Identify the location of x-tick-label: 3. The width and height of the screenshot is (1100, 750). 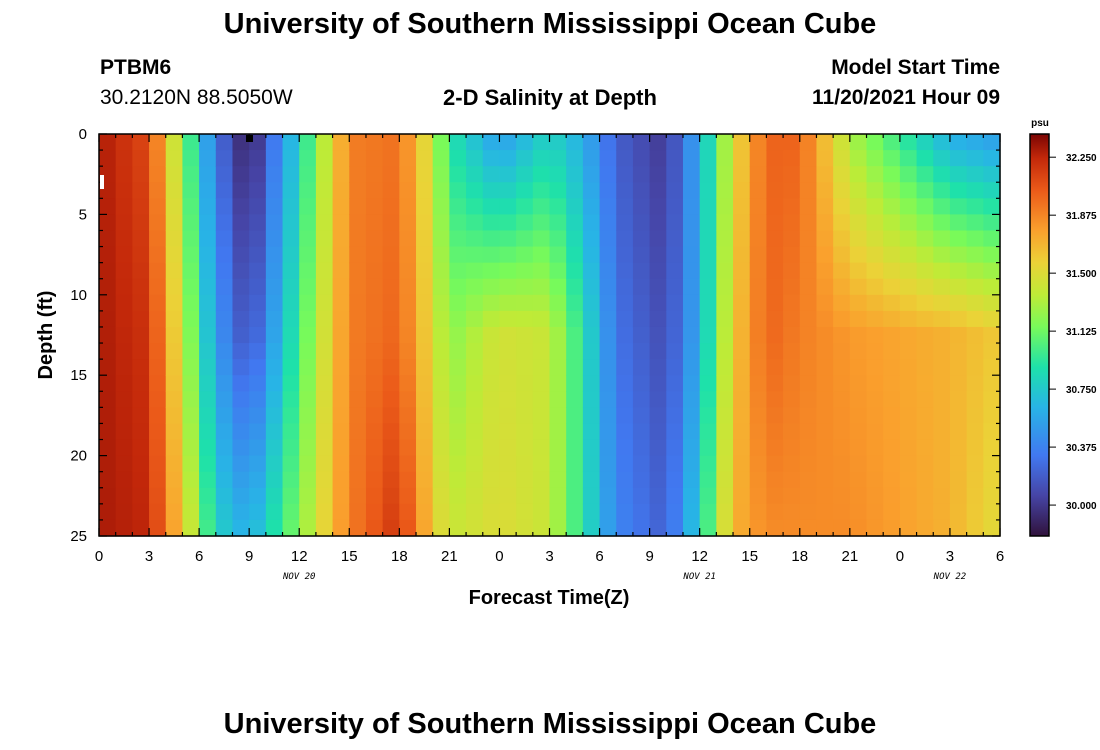
(950, 556).